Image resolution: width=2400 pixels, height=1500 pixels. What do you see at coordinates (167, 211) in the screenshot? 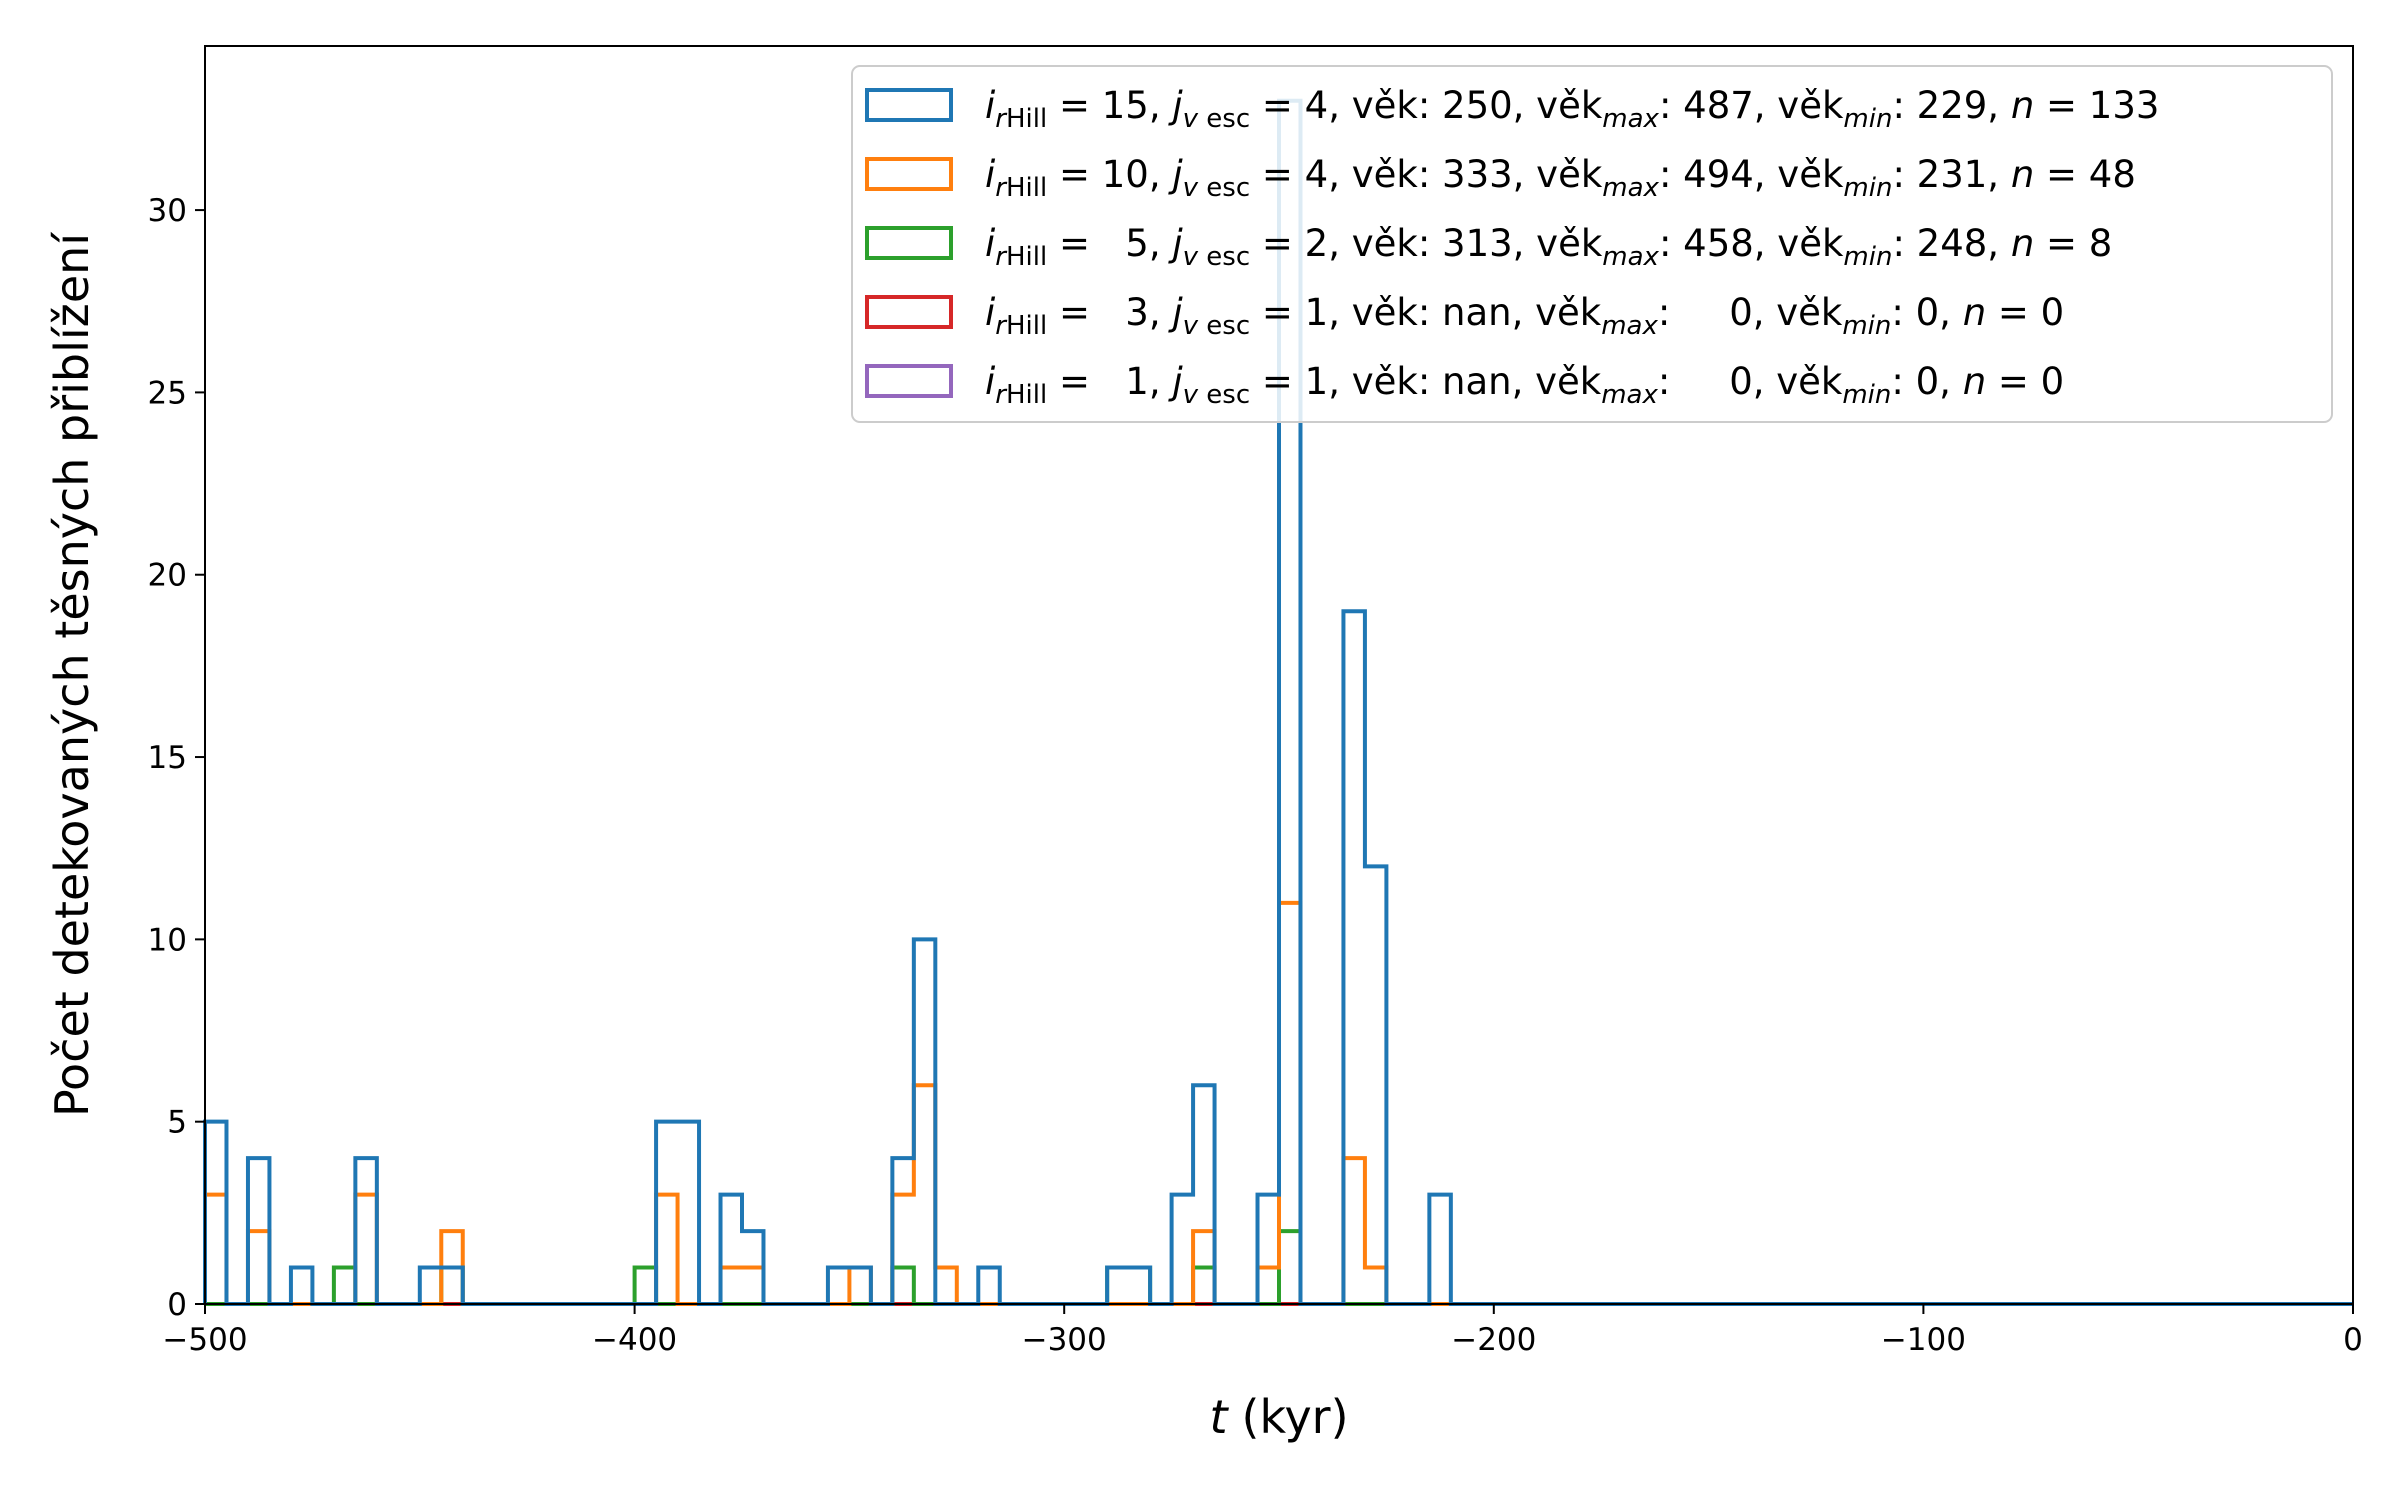
I see `y-tick-label: 30` at bounding box center [167, 211].